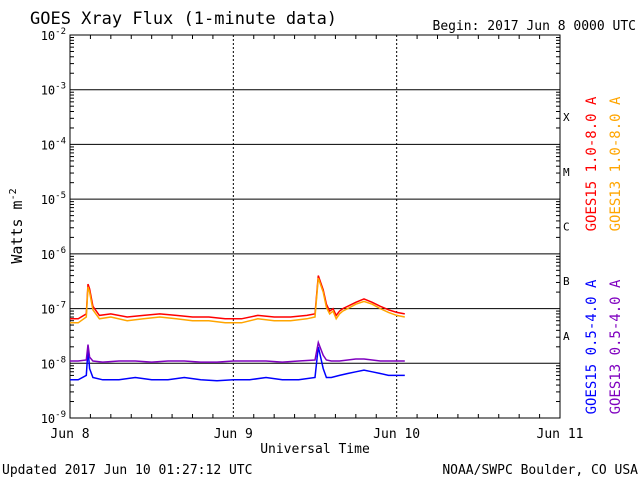  What do you see at coordinates (69, 434) in the screenshot?
I see `x-tick-label: Jun 8` at bounding box center [69, 434].